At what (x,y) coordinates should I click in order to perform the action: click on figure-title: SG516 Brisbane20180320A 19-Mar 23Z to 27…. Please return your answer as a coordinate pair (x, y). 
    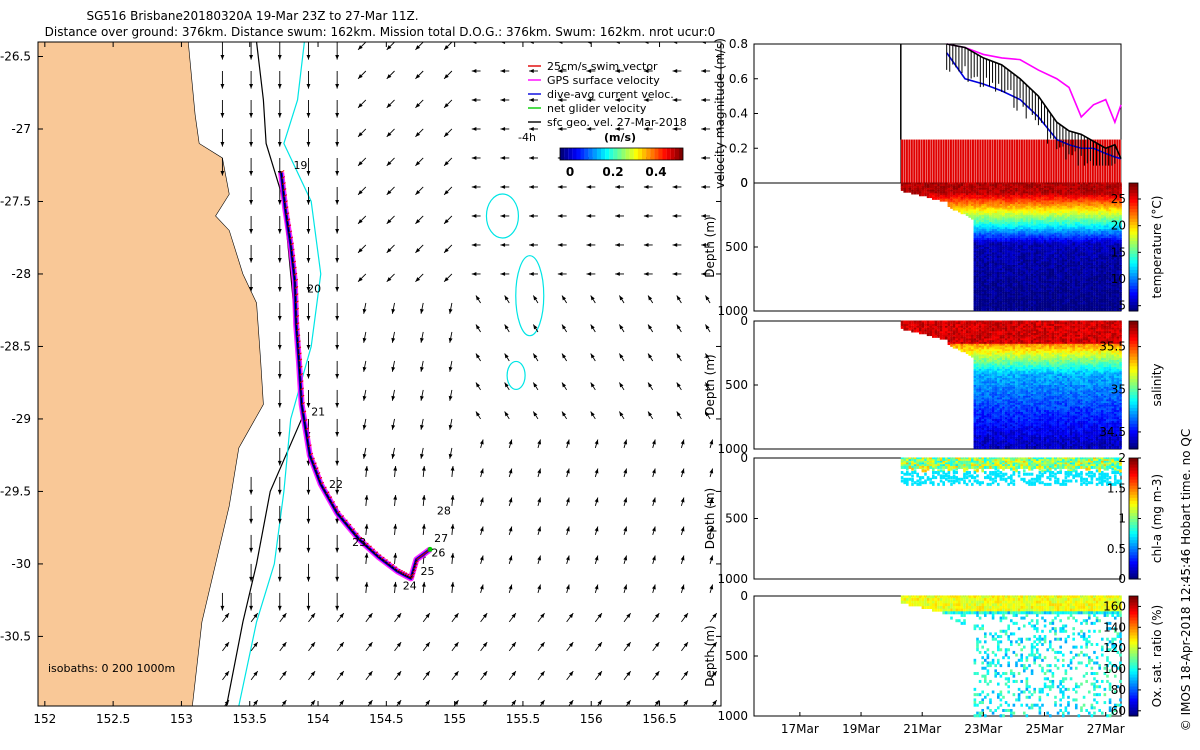
    Looking at the image, I should click on (252, 16).